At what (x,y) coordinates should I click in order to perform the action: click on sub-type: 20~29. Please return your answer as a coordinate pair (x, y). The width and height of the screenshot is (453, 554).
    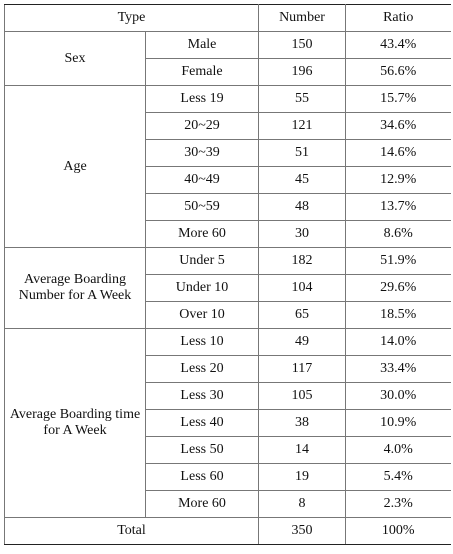
    Looking at the image, I should click on (202, 126).